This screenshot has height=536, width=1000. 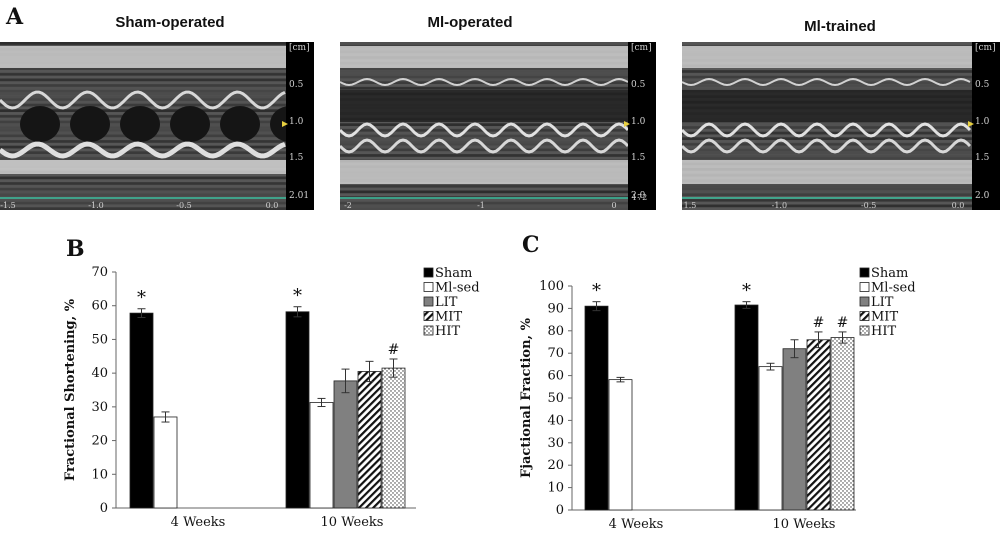 I want to click on echo-time-label: 1.5, so click(x=690, y=205).